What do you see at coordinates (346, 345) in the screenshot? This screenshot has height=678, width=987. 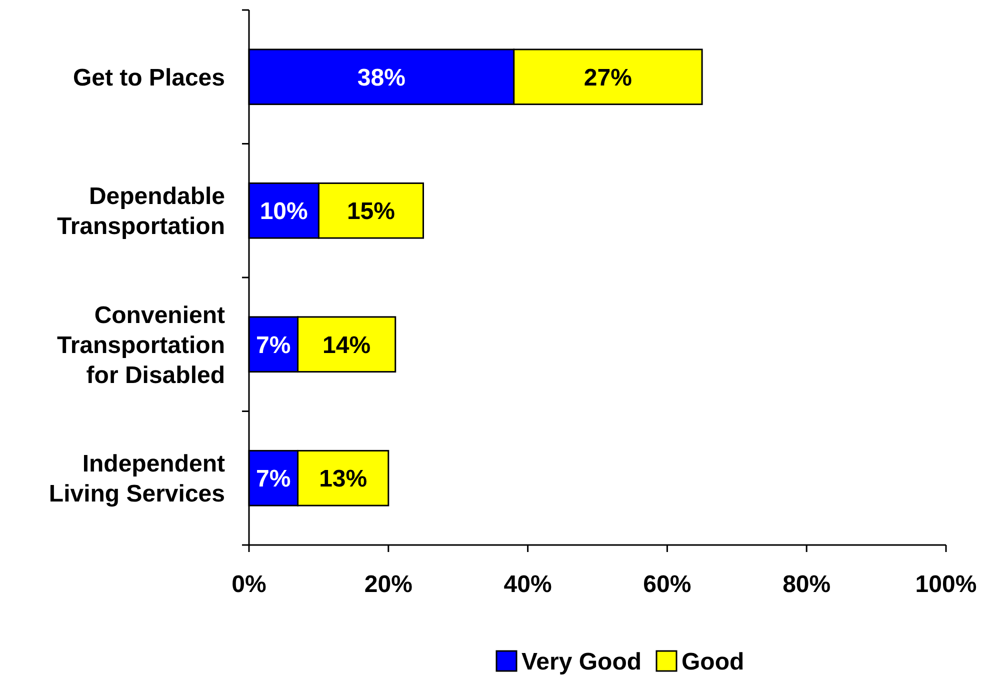 I see `data-label: 14%` at bounding box center [346, 345].